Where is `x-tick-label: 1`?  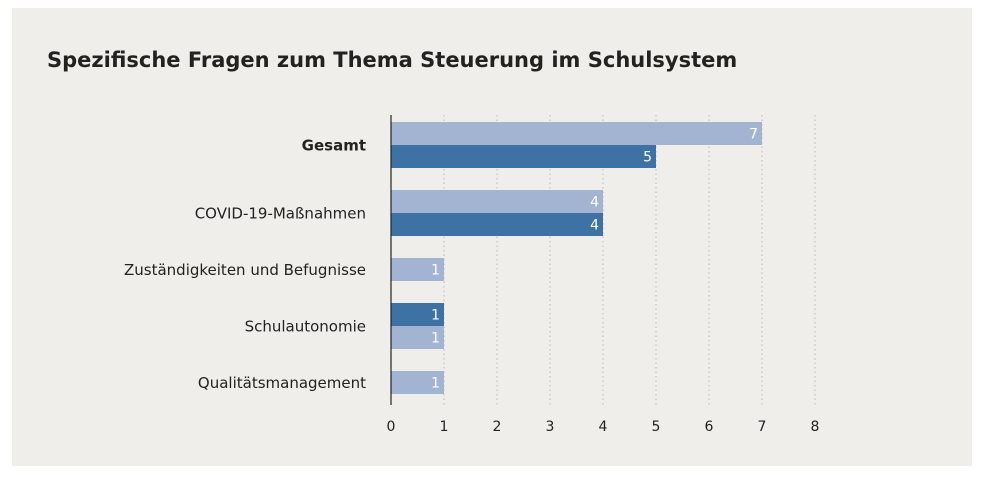 x-tick-label: 1 is located at coordinates (444, 427).